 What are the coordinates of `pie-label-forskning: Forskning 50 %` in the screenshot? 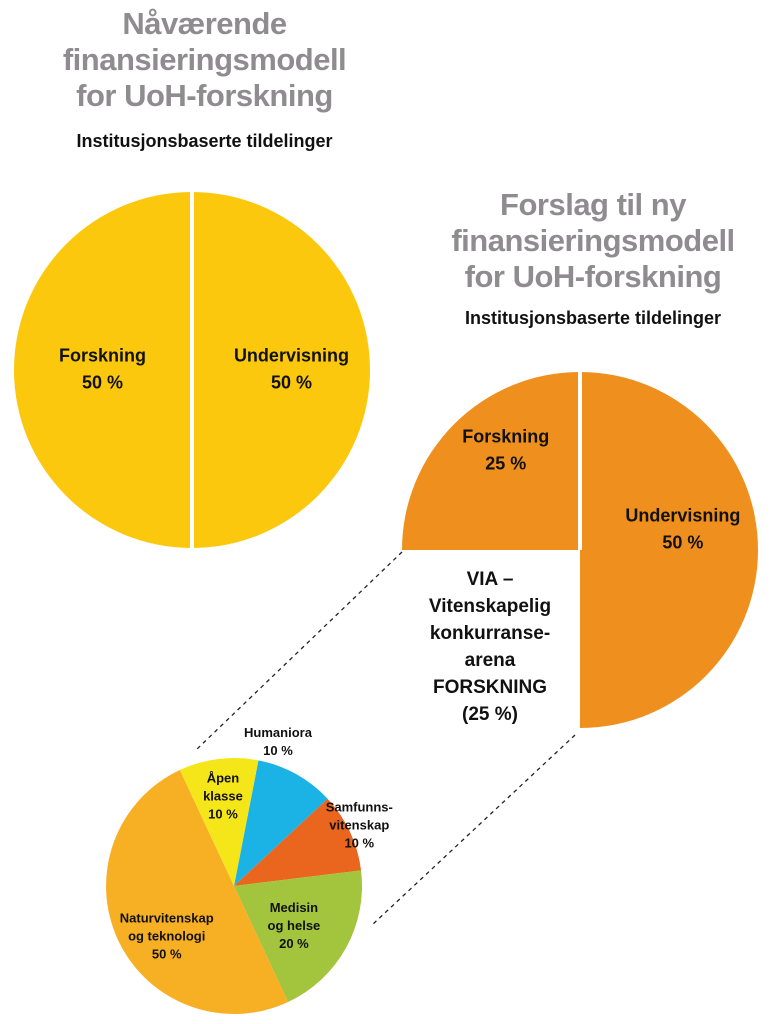 It's located at (102, 368).